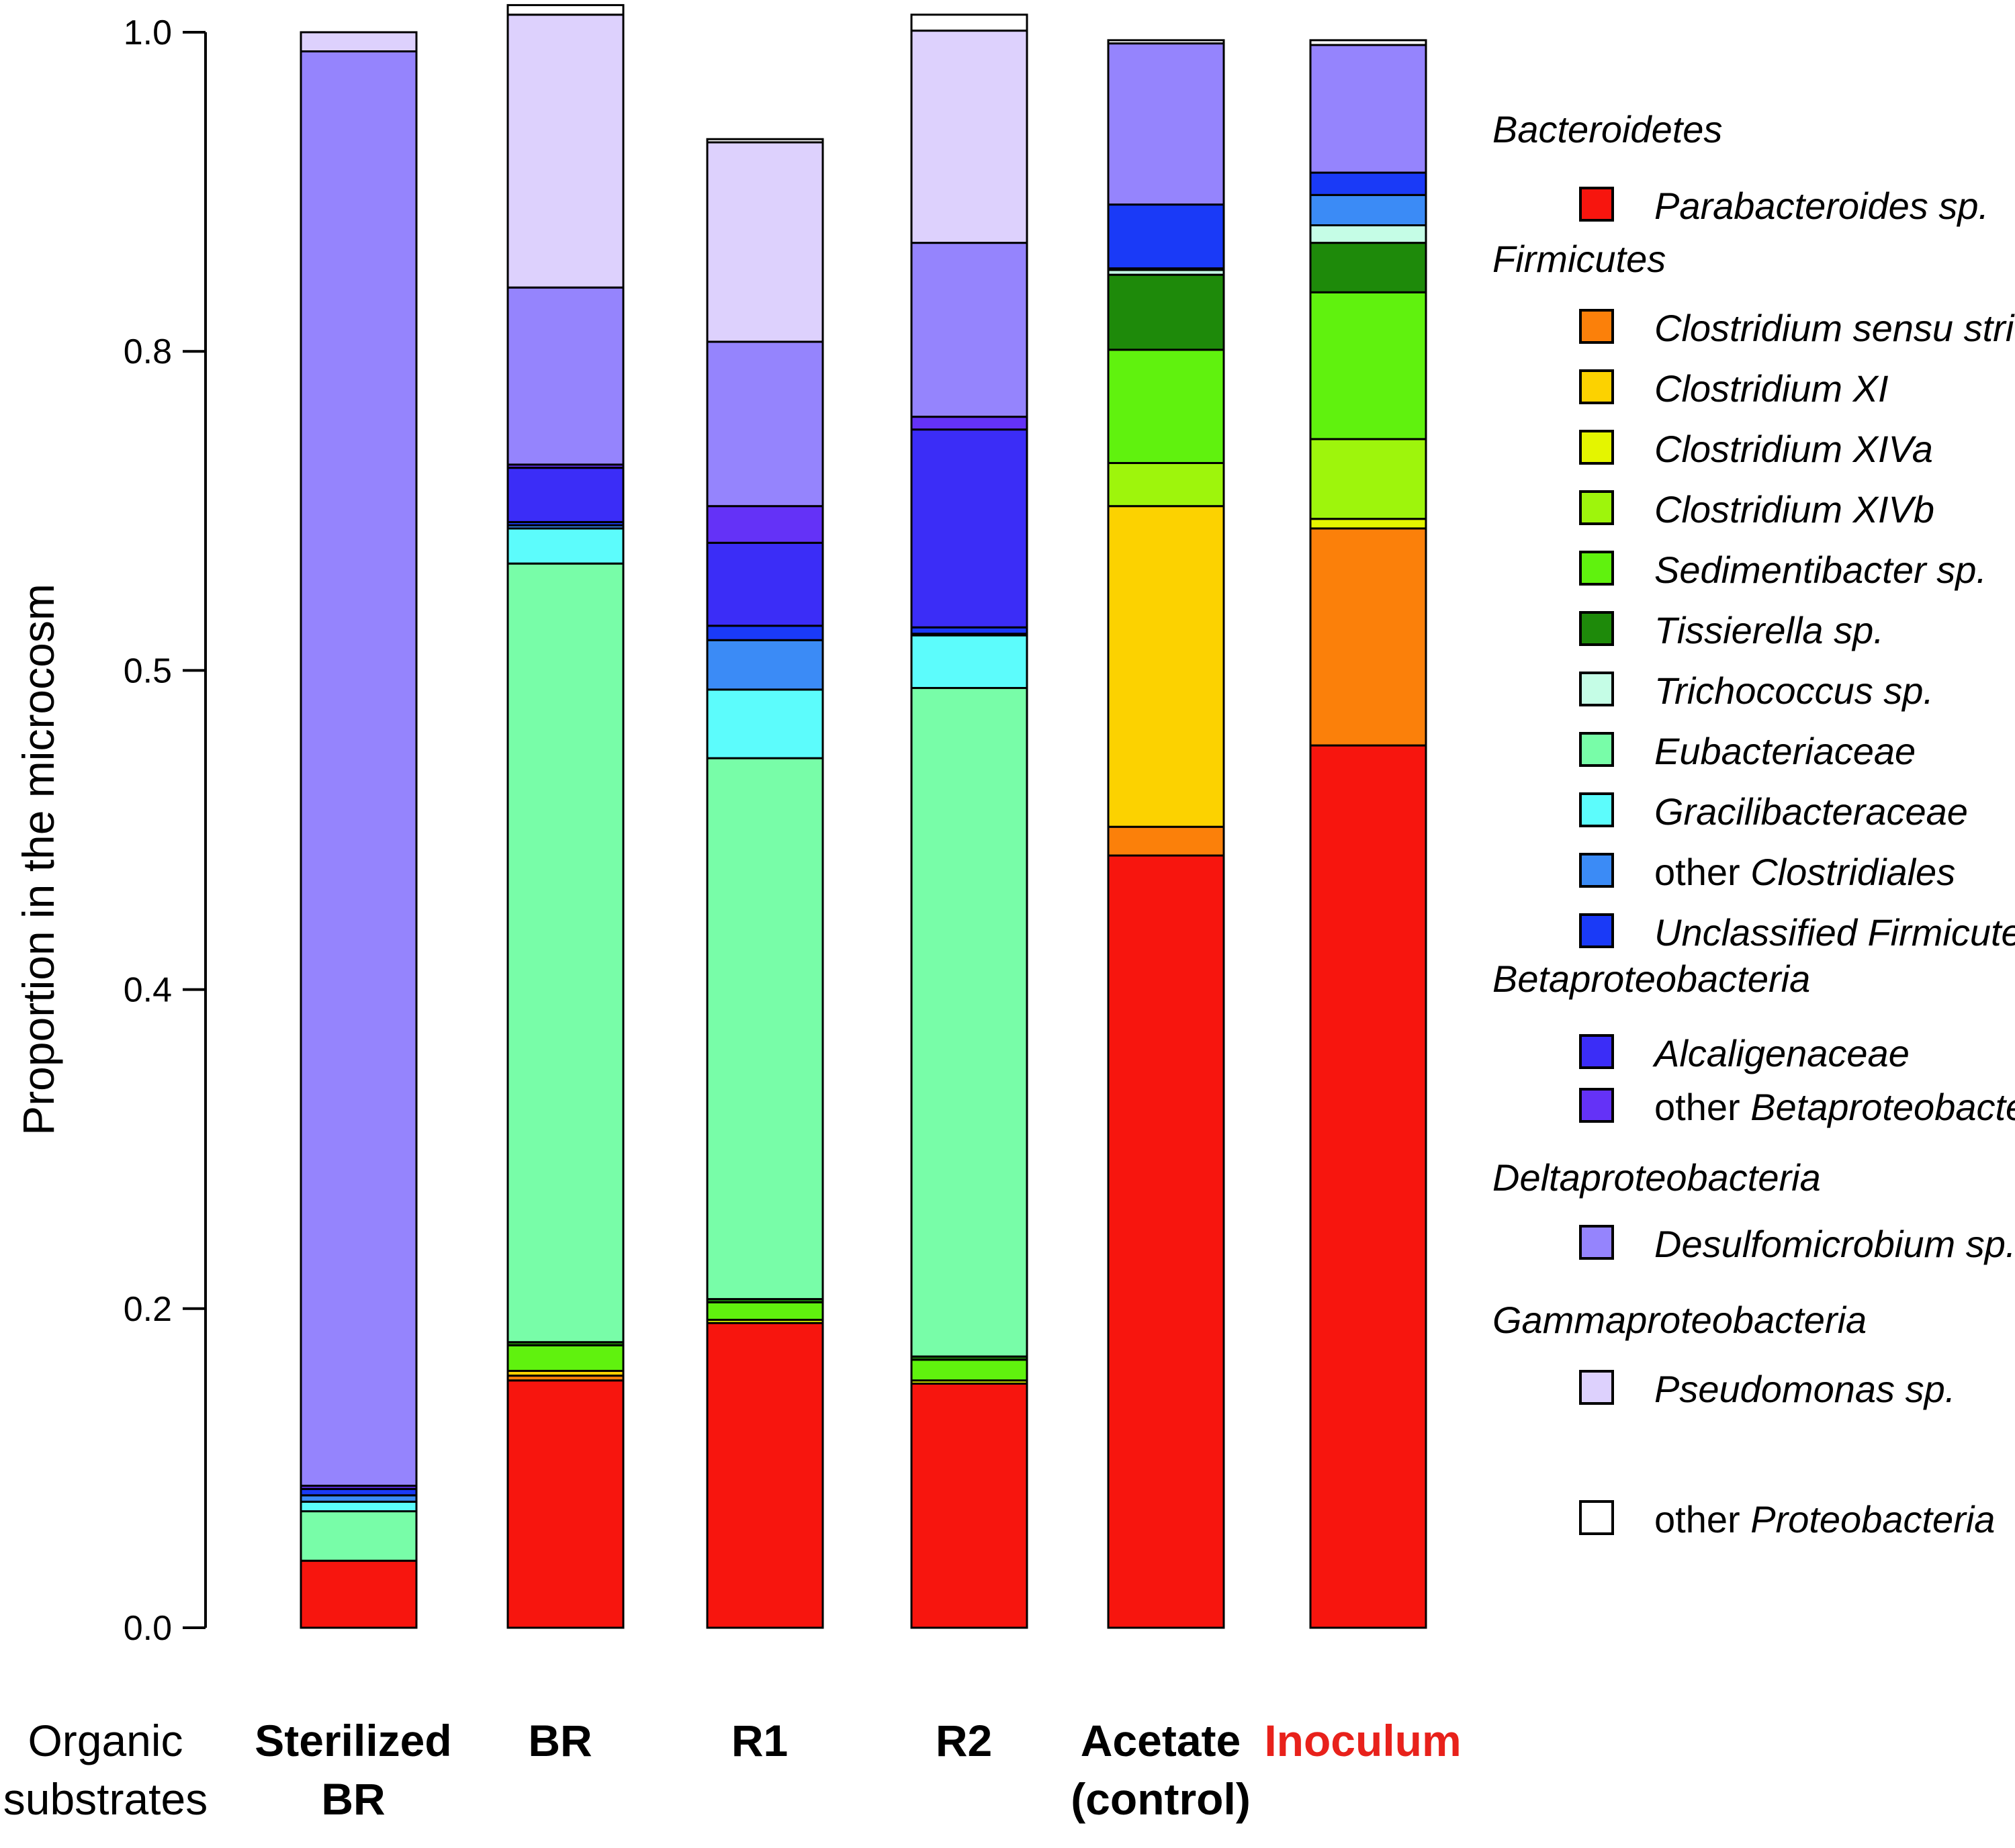 The height and width of the screenshot is (1848, 2015). I want to click on legend-label: other Proteobacteria, so click(1824, 1519).